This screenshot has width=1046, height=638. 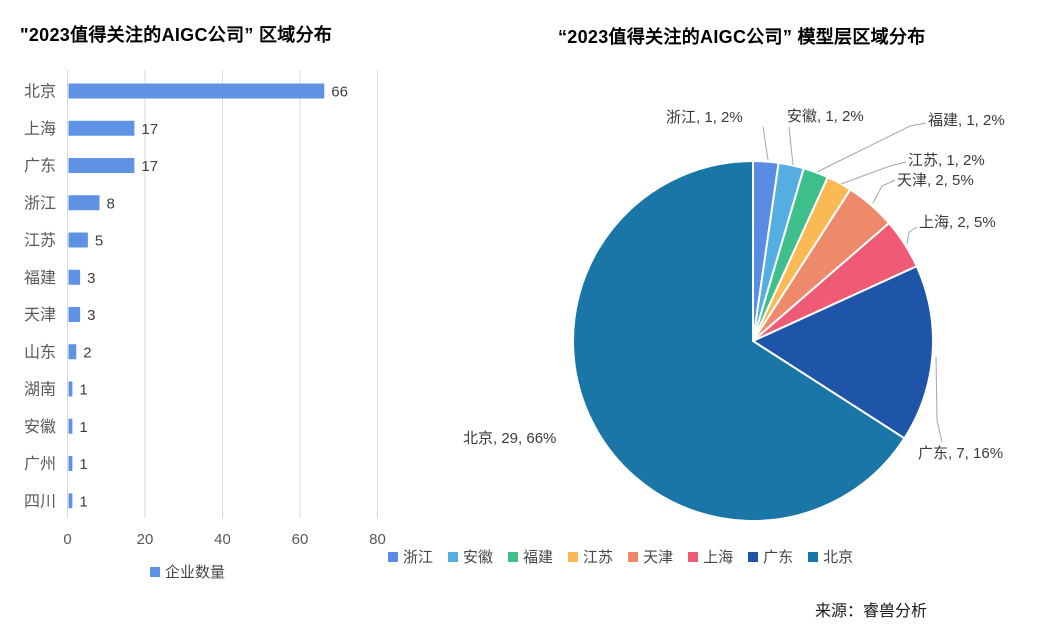 I want to click on pie-chart-legend: 浙江 安徽 福建 江苏 天津 上海 广东 北京, so click(x=620, y=556).